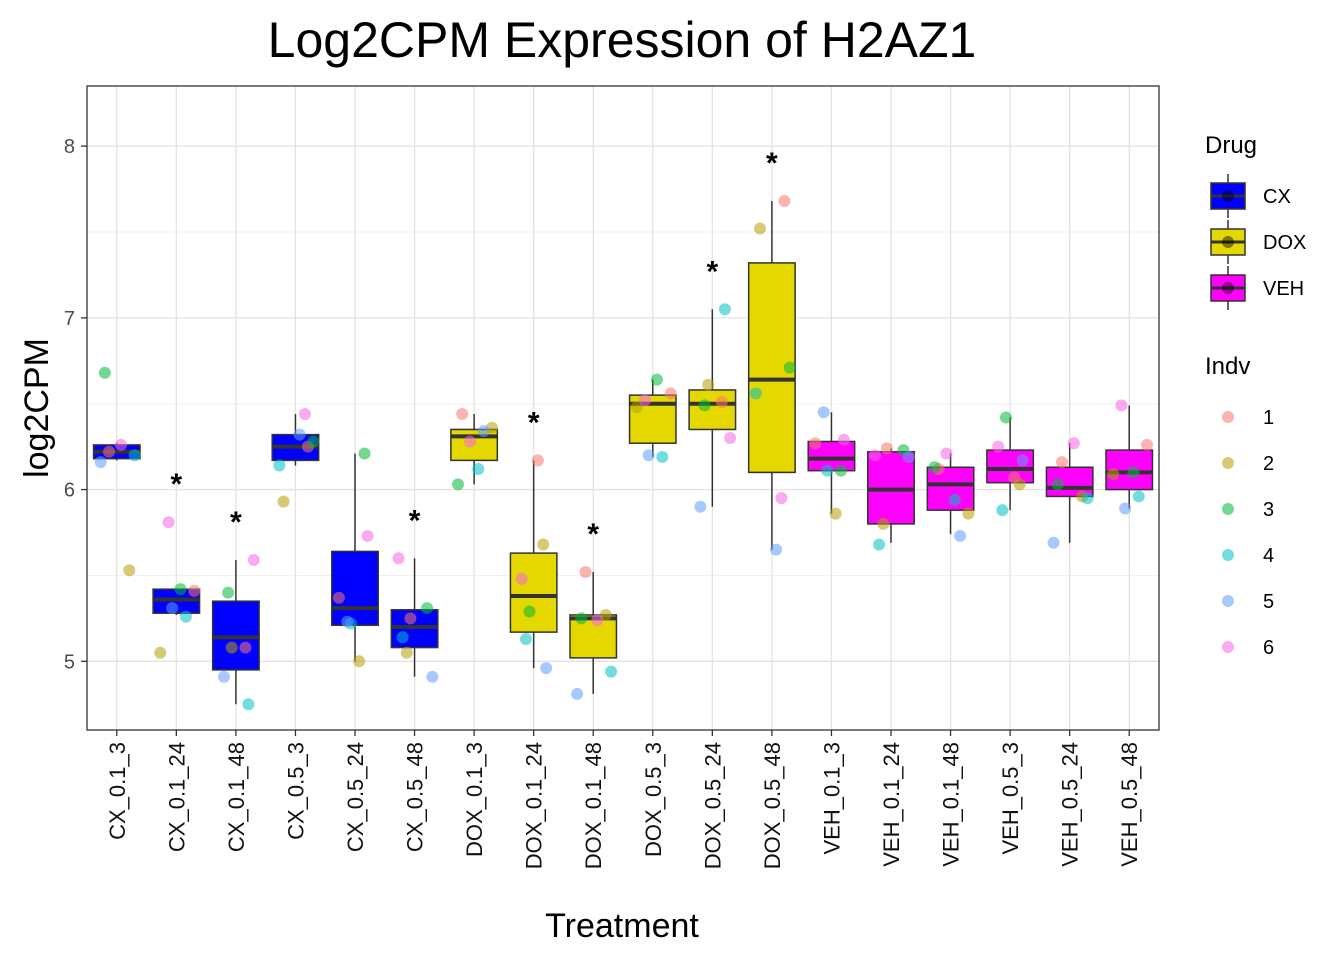 The width and height of the screenshot is (1344, 960). Describe the element at coordinates (1284, 243) in the screenshot. I see `legend-label: DOX` at that location.